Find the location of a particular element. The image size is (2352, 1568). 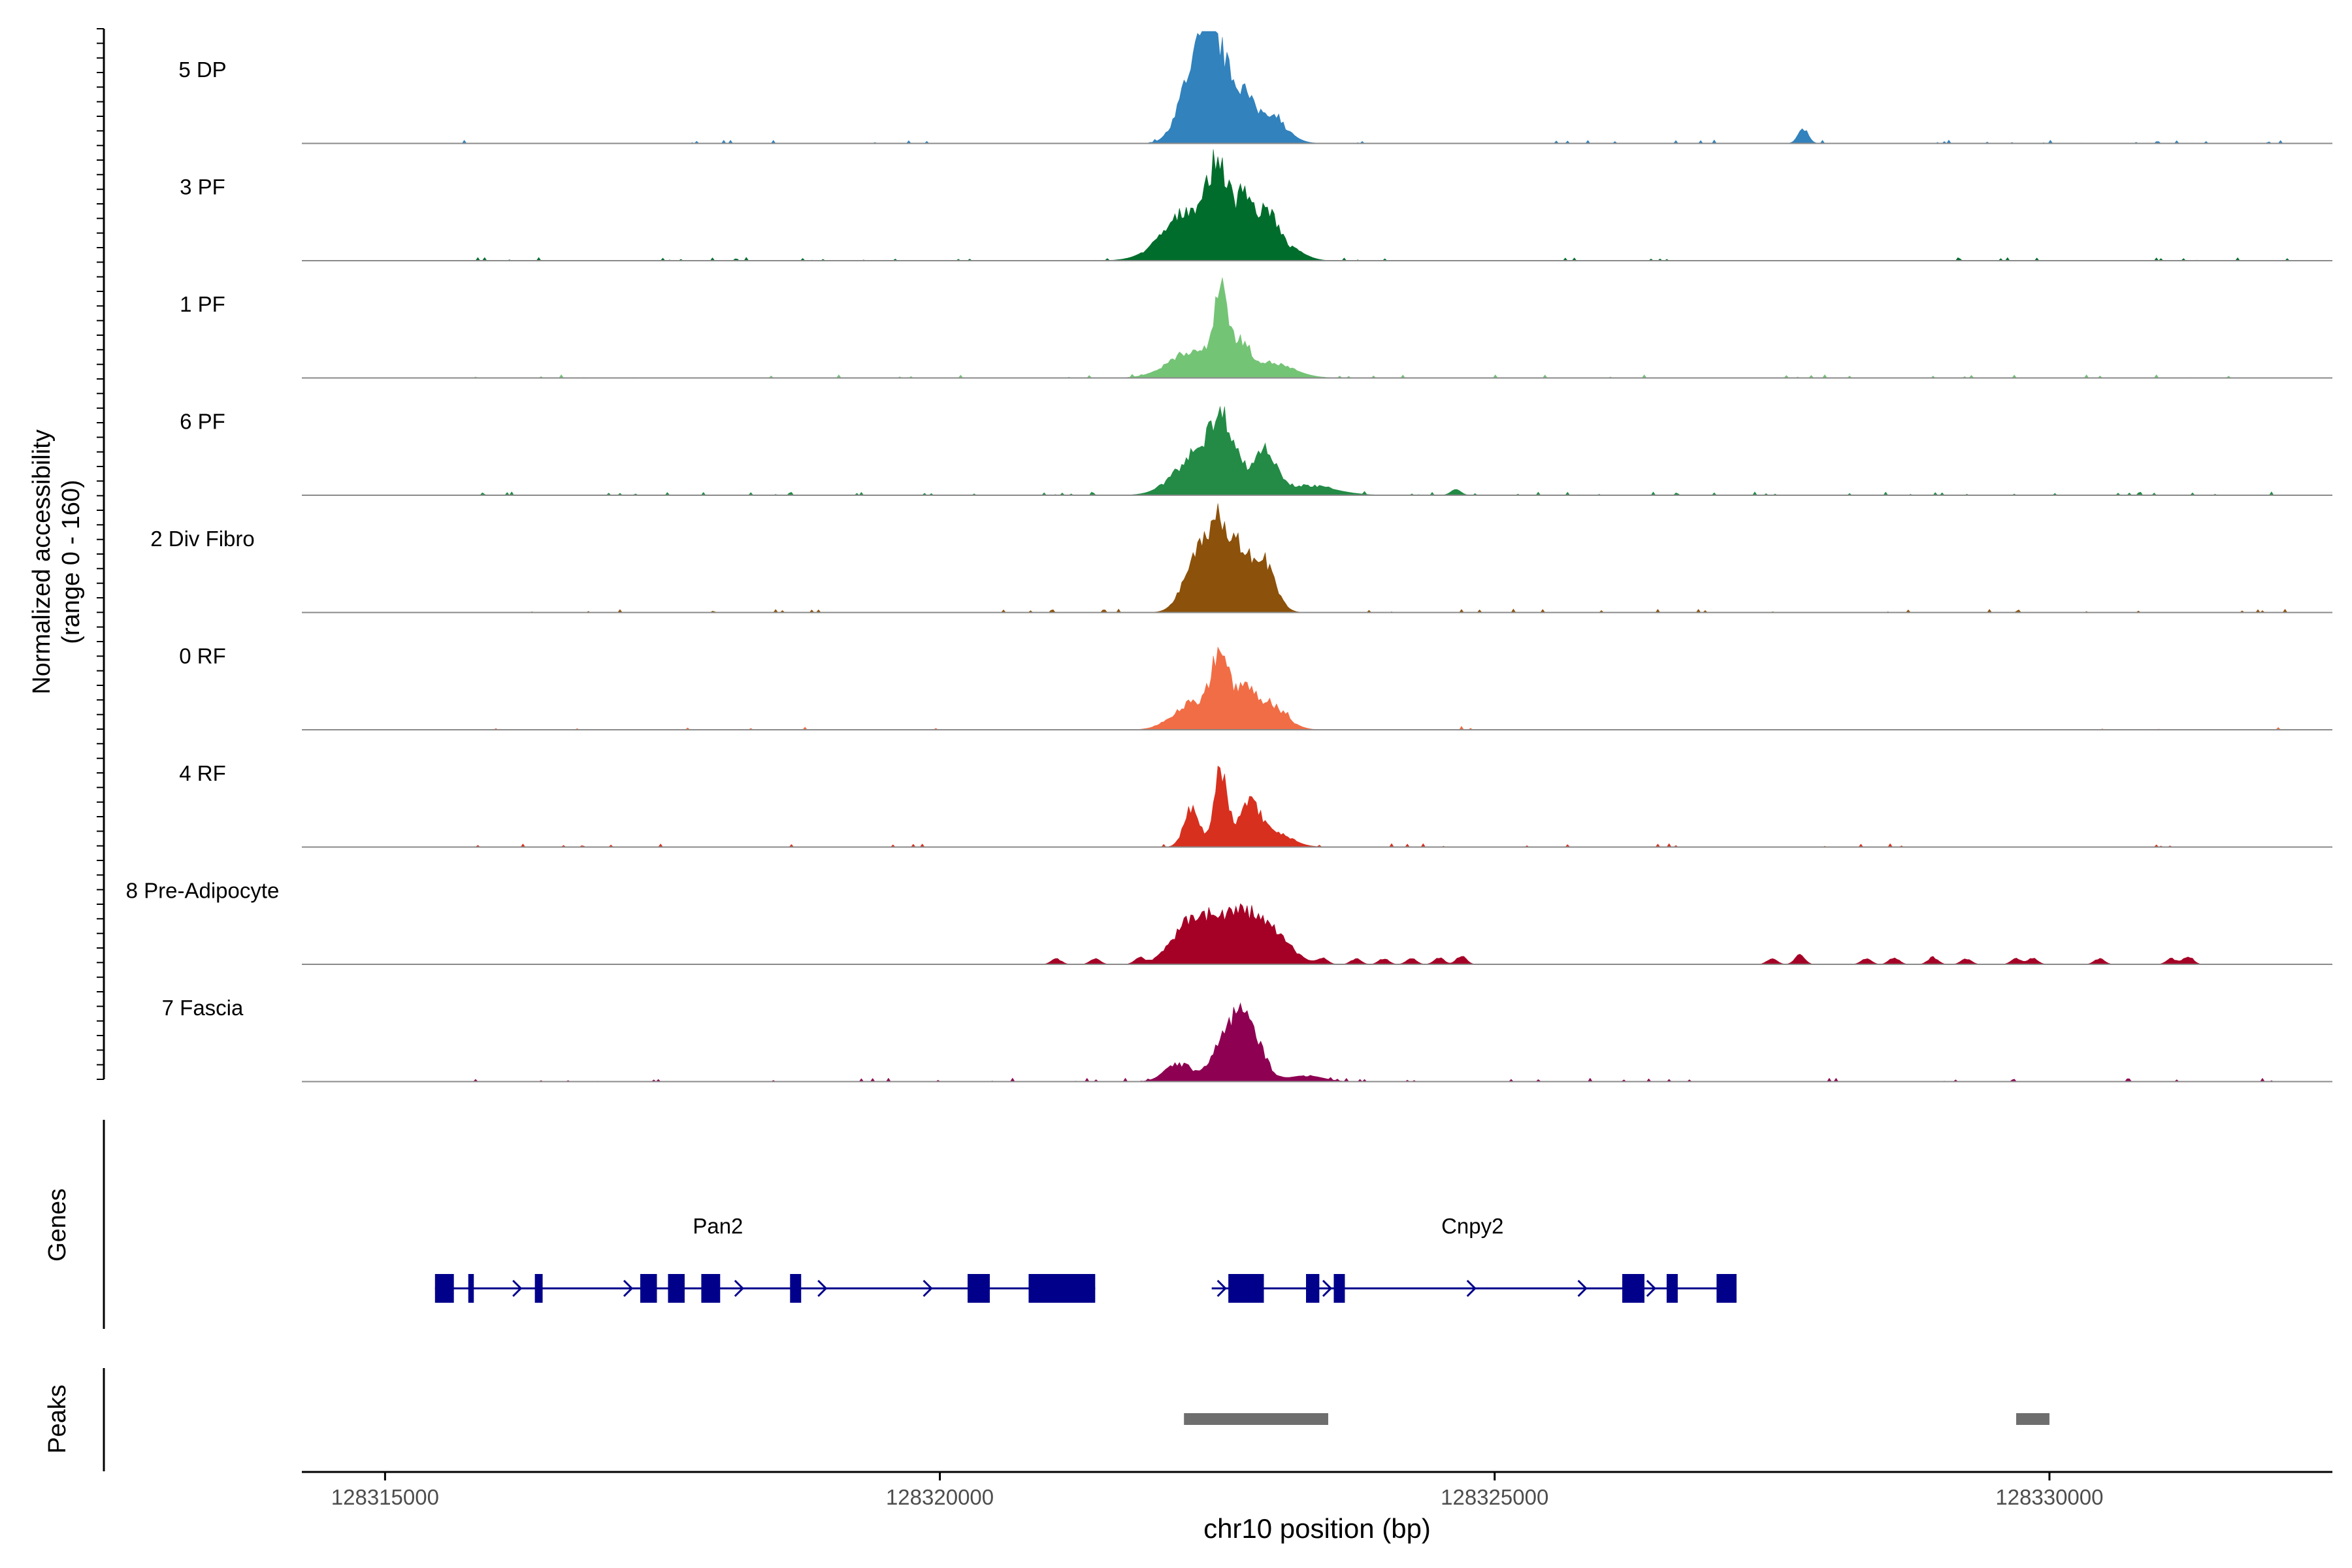

track-5: 2 Div Fibro is located at coordinates (1241, 558).